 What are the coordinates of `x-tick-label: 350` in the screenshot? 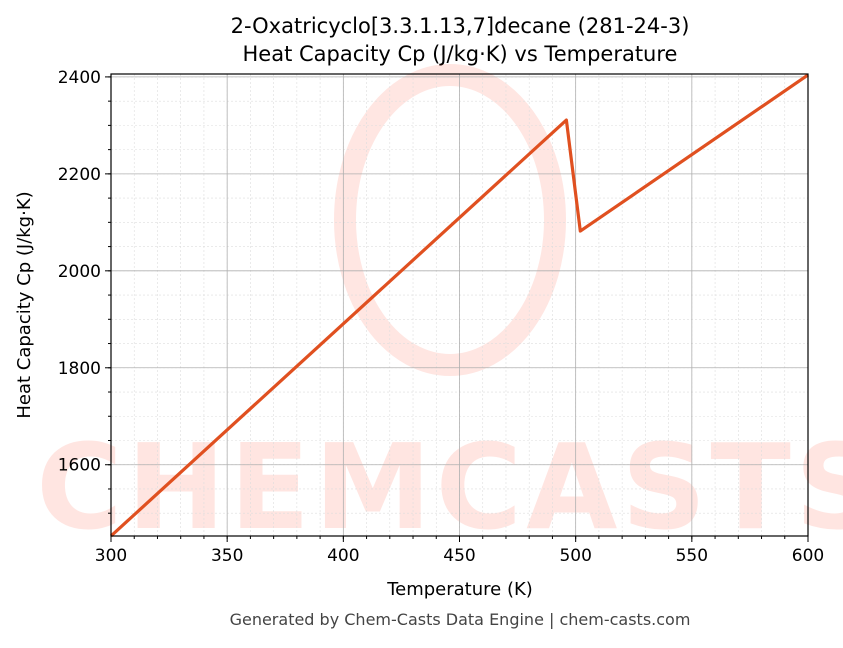 It's located at (227, 556).